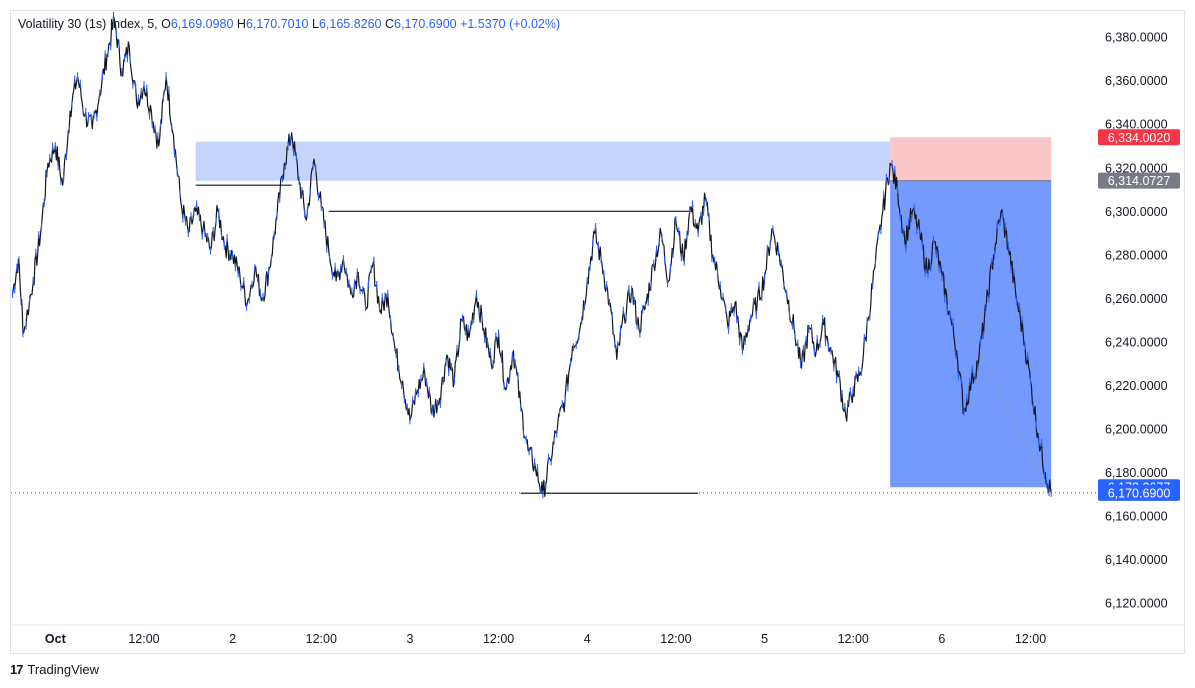  What do you see at coordinates (56, 639) in the screenshot?
I see `time-tick-label: Oct` at bounding box center [56, 639].